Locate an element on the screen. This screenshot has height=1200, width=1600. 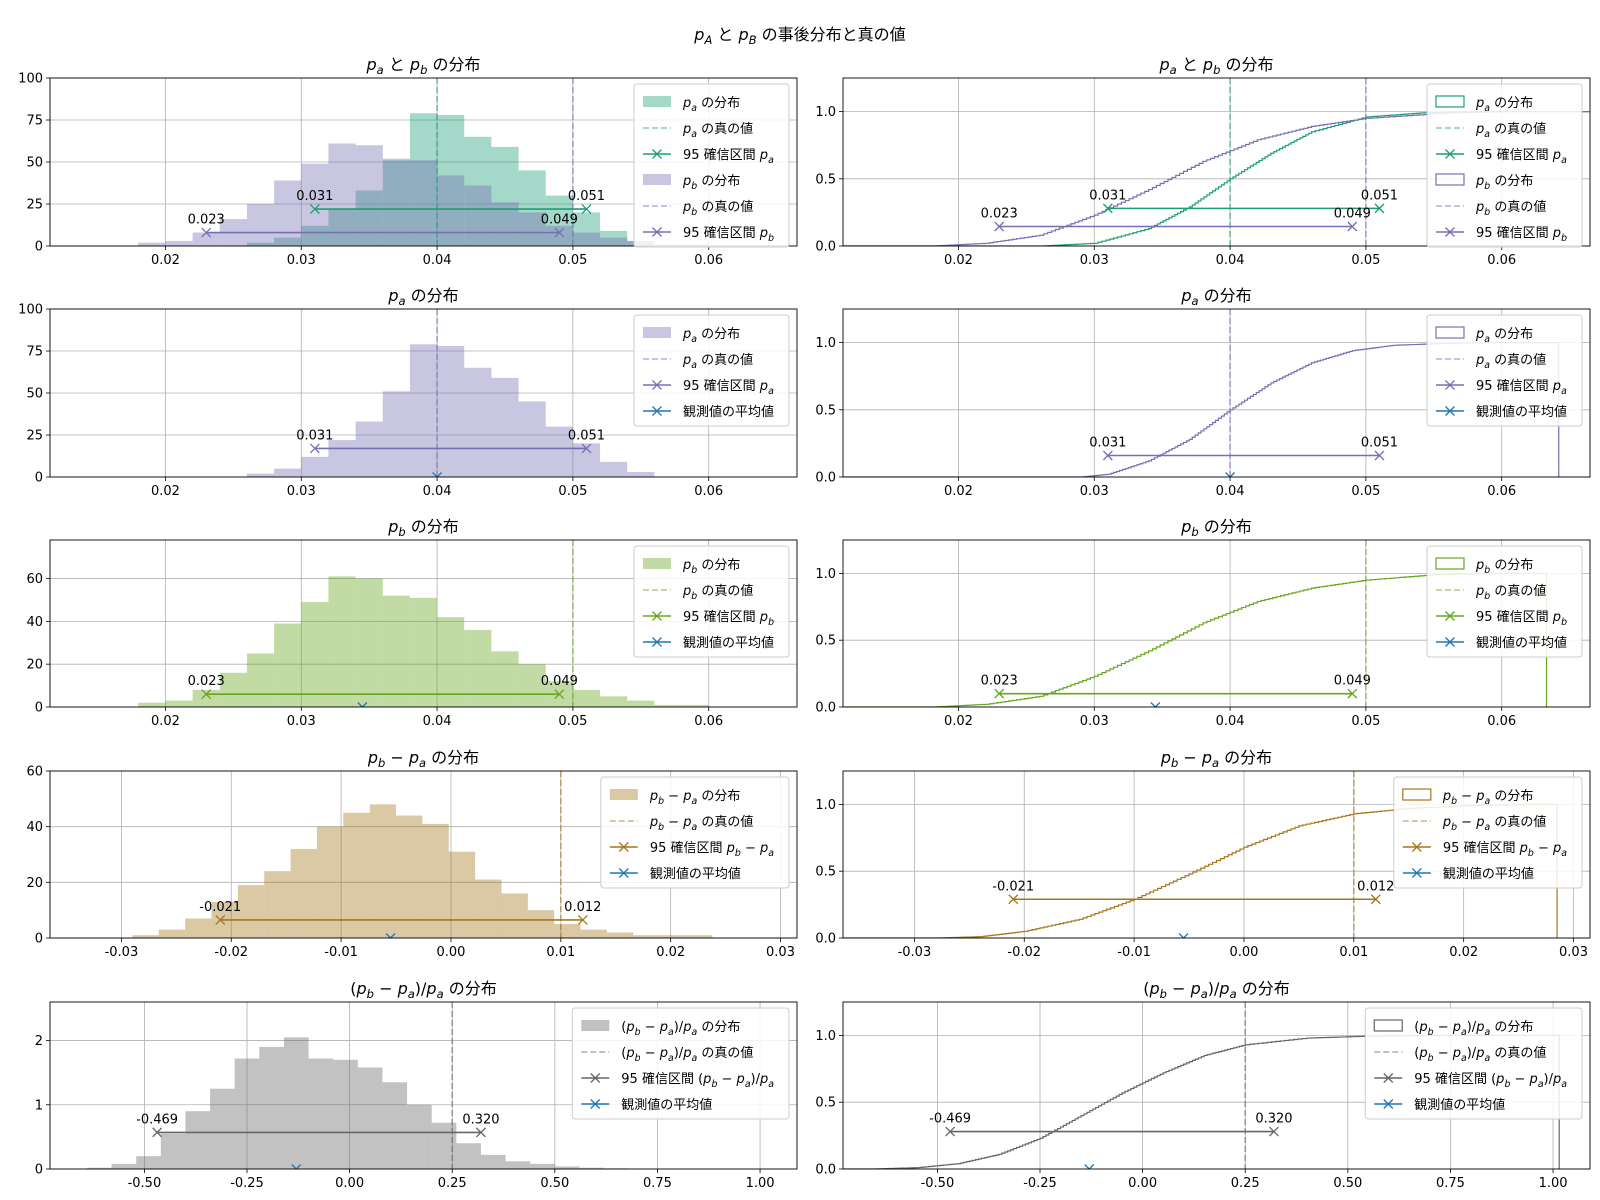
interval-lo-label: -0.021 is located at coordinates (220, 907).